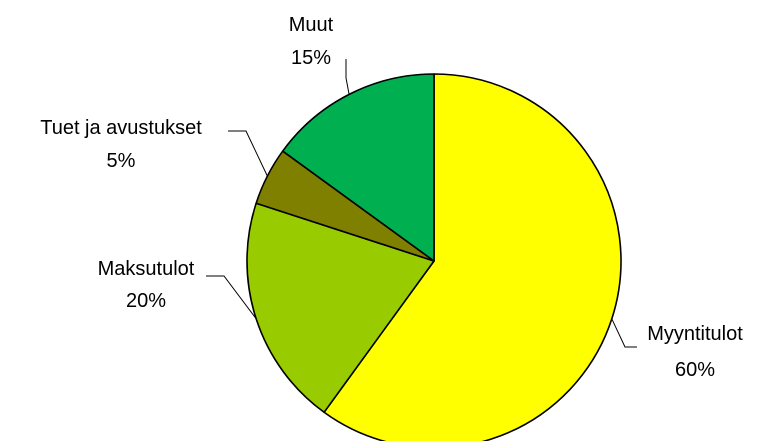 Image resolution: width=769 pixels, height=441 pixels. What do you see at coordinates (248, 153) in the screenshot?
I see `leader-line-tuet-ja-avustukset` at bounding box center [248, 153].